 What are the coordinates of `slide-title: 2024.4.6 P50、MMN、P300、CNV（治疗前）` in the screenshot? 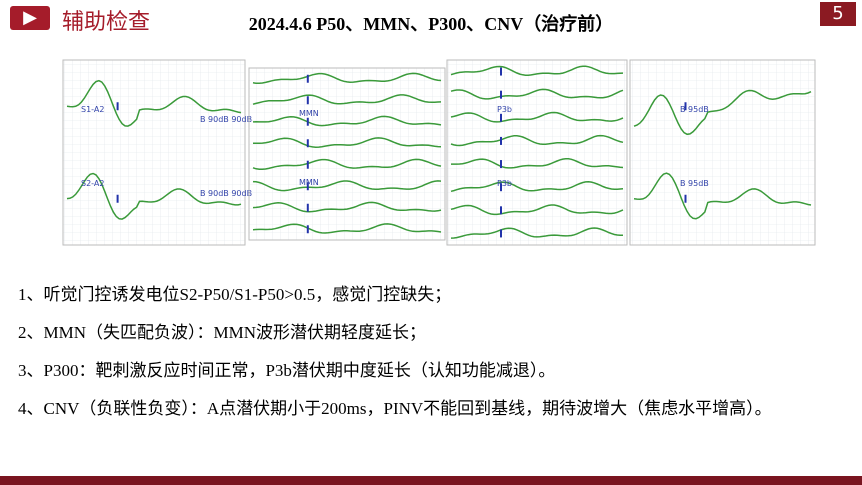 It's located at (431, 24).